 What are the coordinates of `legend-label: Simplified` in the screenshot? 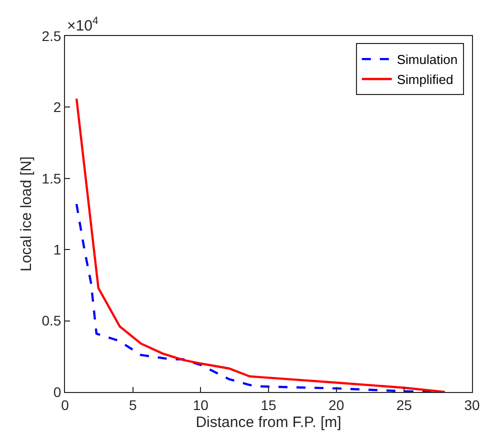 It's located at (425, 80).